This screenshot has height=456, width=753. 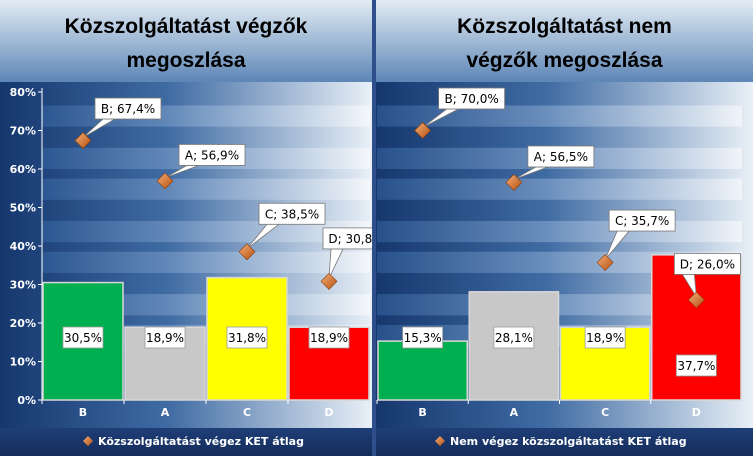 I want to click on point-label: C; 35,7%, so click(x=642, y=221).